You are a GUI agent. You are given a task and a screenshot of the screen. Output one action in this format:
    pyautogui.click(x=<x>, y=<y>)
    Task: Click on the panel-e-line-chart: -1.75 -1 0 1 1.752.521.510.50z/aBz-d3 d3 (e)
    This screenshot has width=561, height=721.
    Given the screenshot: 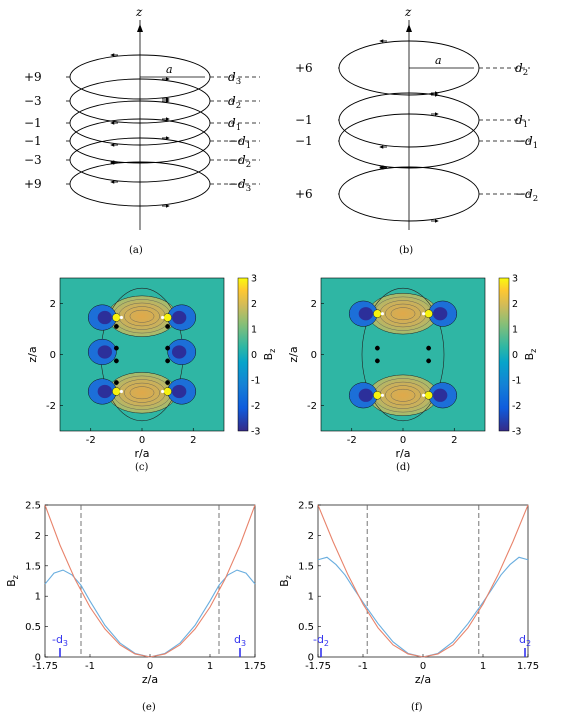 What is the action you would take?
    pyautogui.click(x=135, y=607)
    